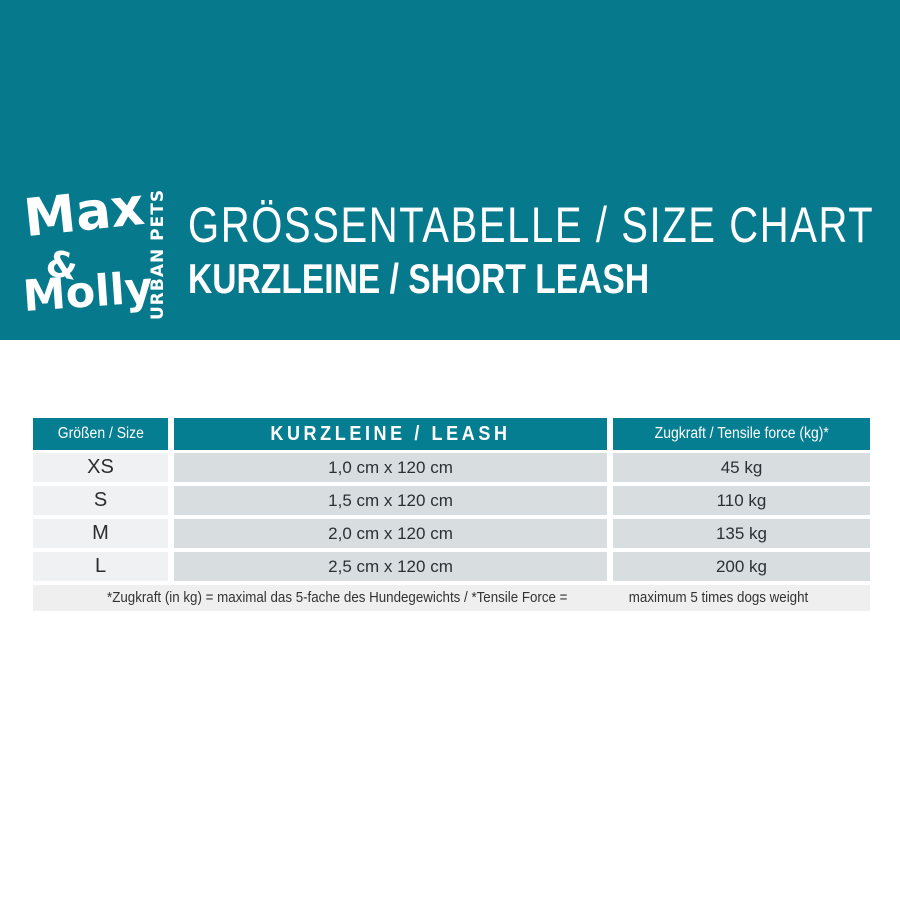  I want to click on page-subtitle: KURZLEINE / SHORT LEASH, so click(419, 278).